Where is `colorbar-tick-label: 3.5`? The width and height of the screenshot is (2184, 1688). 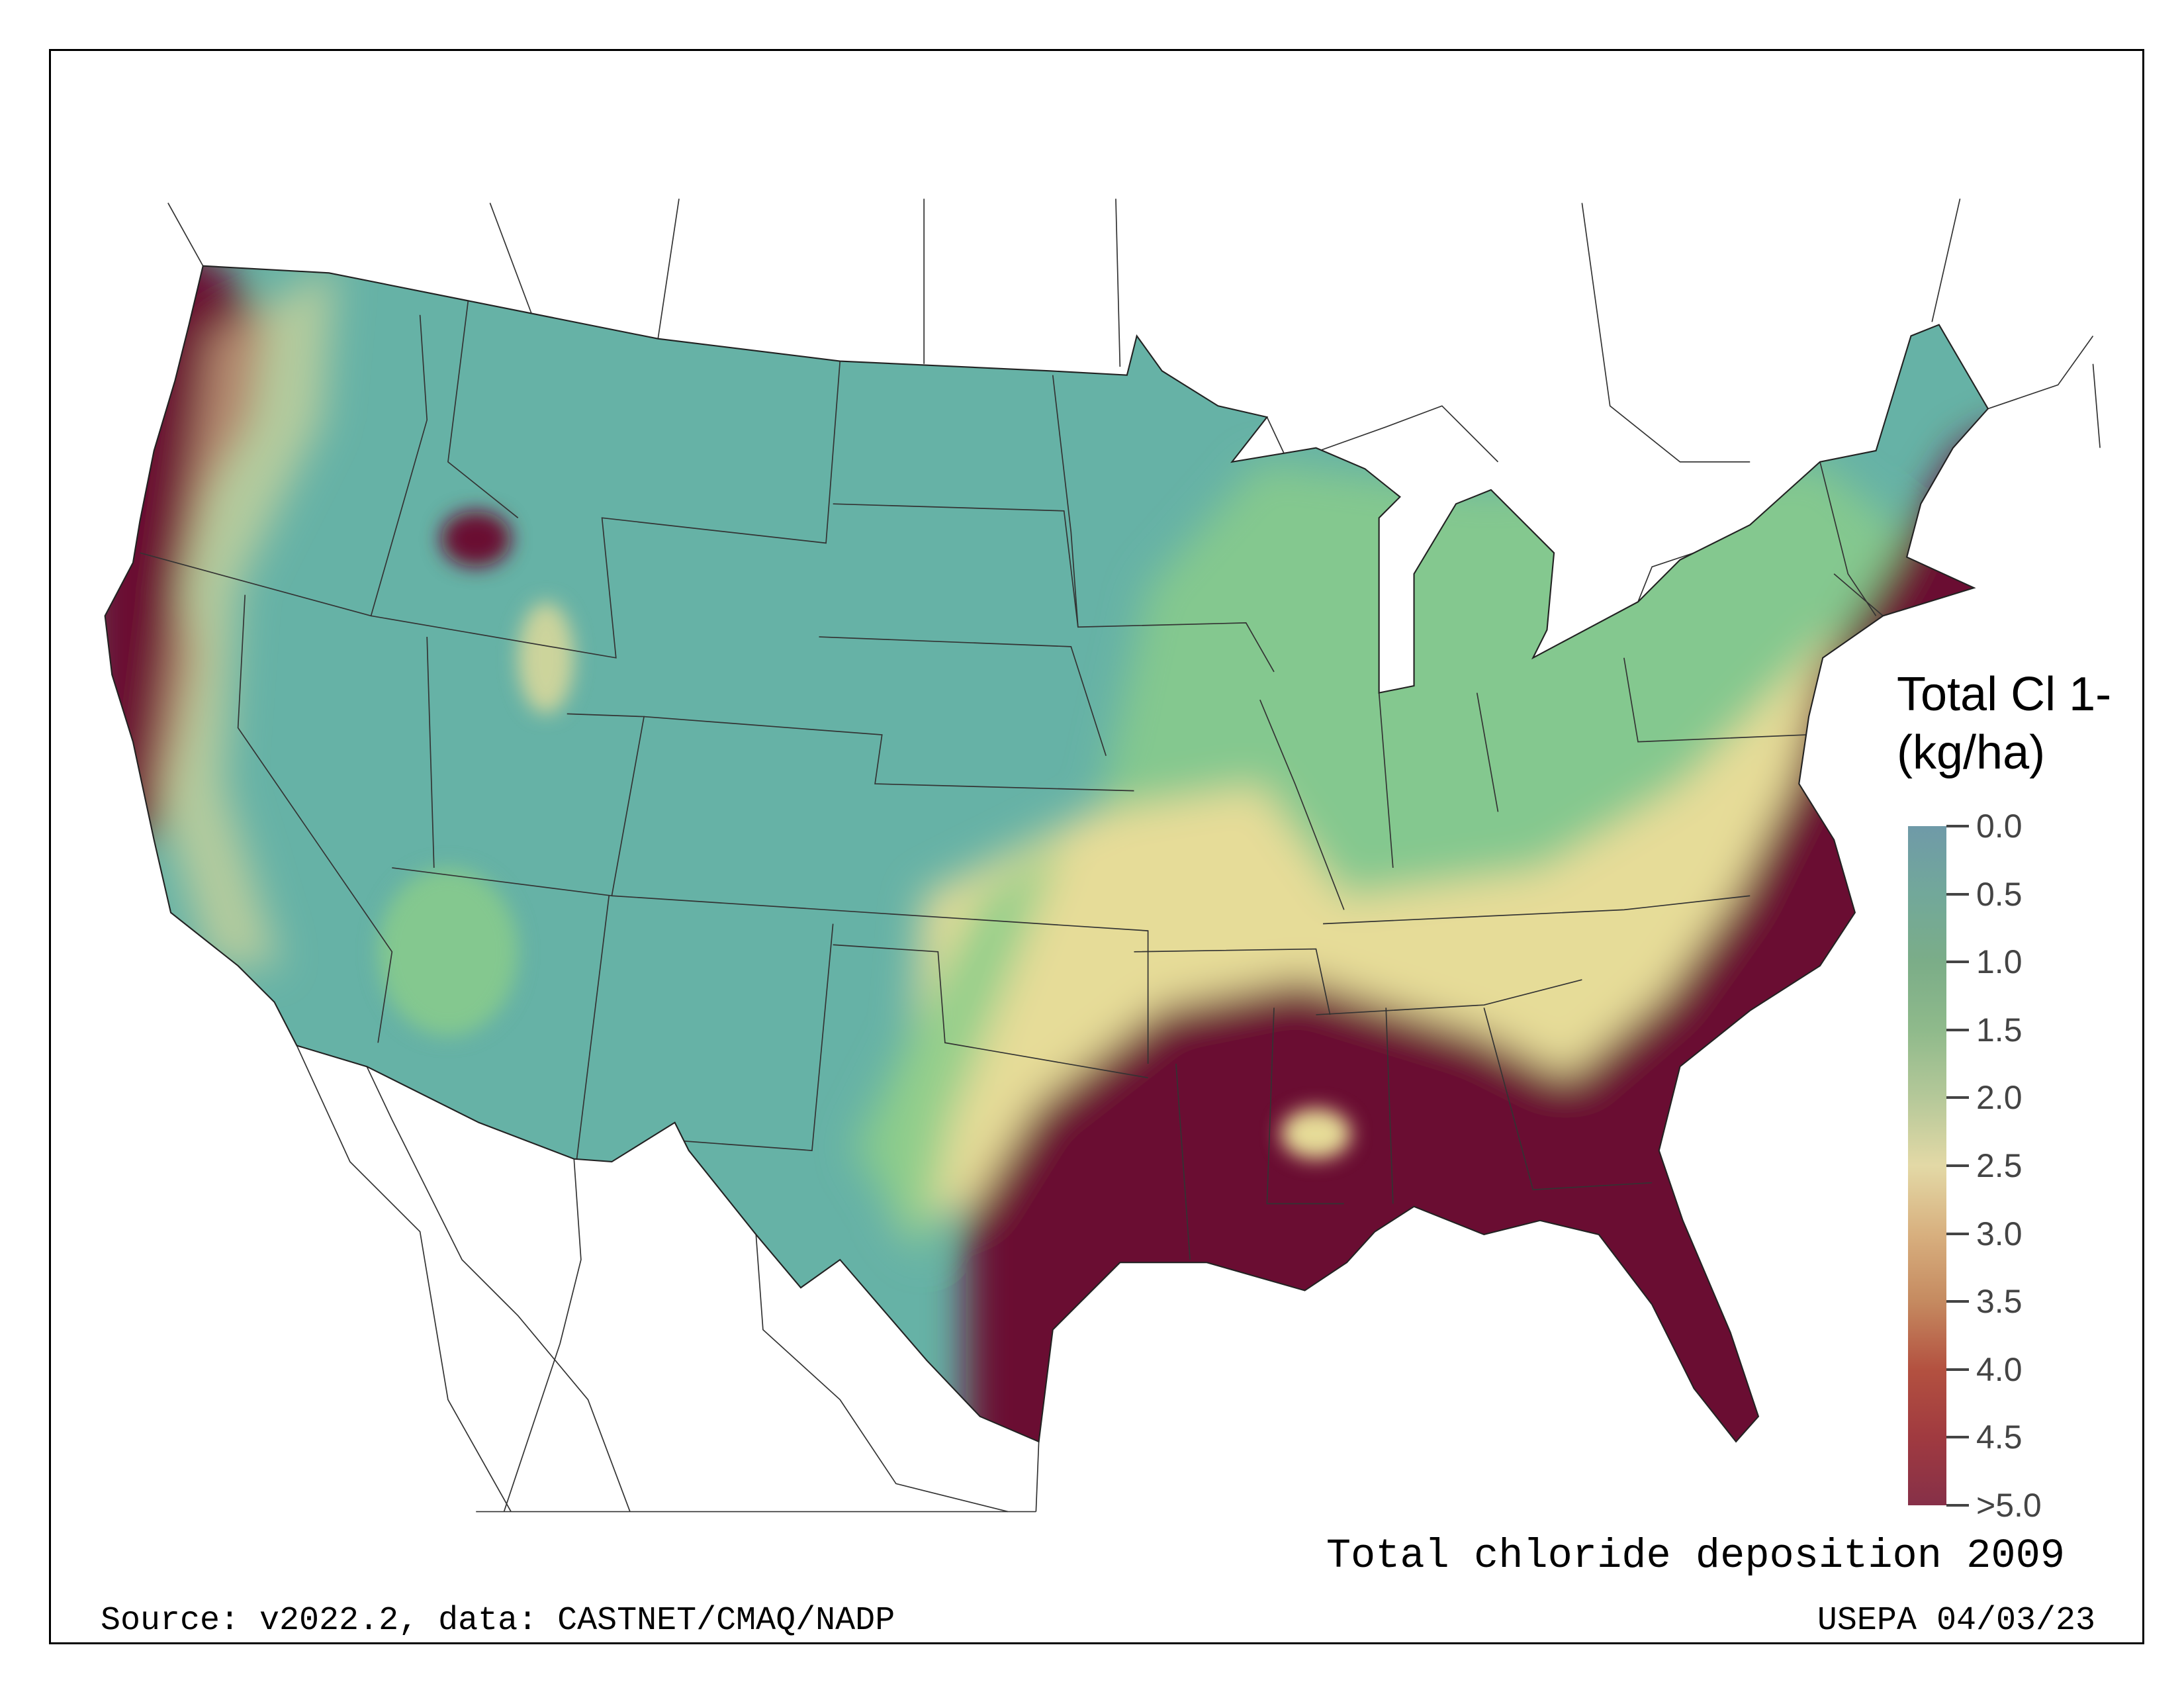
colorbar-tick-label: 3.5 is located at coordinates (1999, 1302).